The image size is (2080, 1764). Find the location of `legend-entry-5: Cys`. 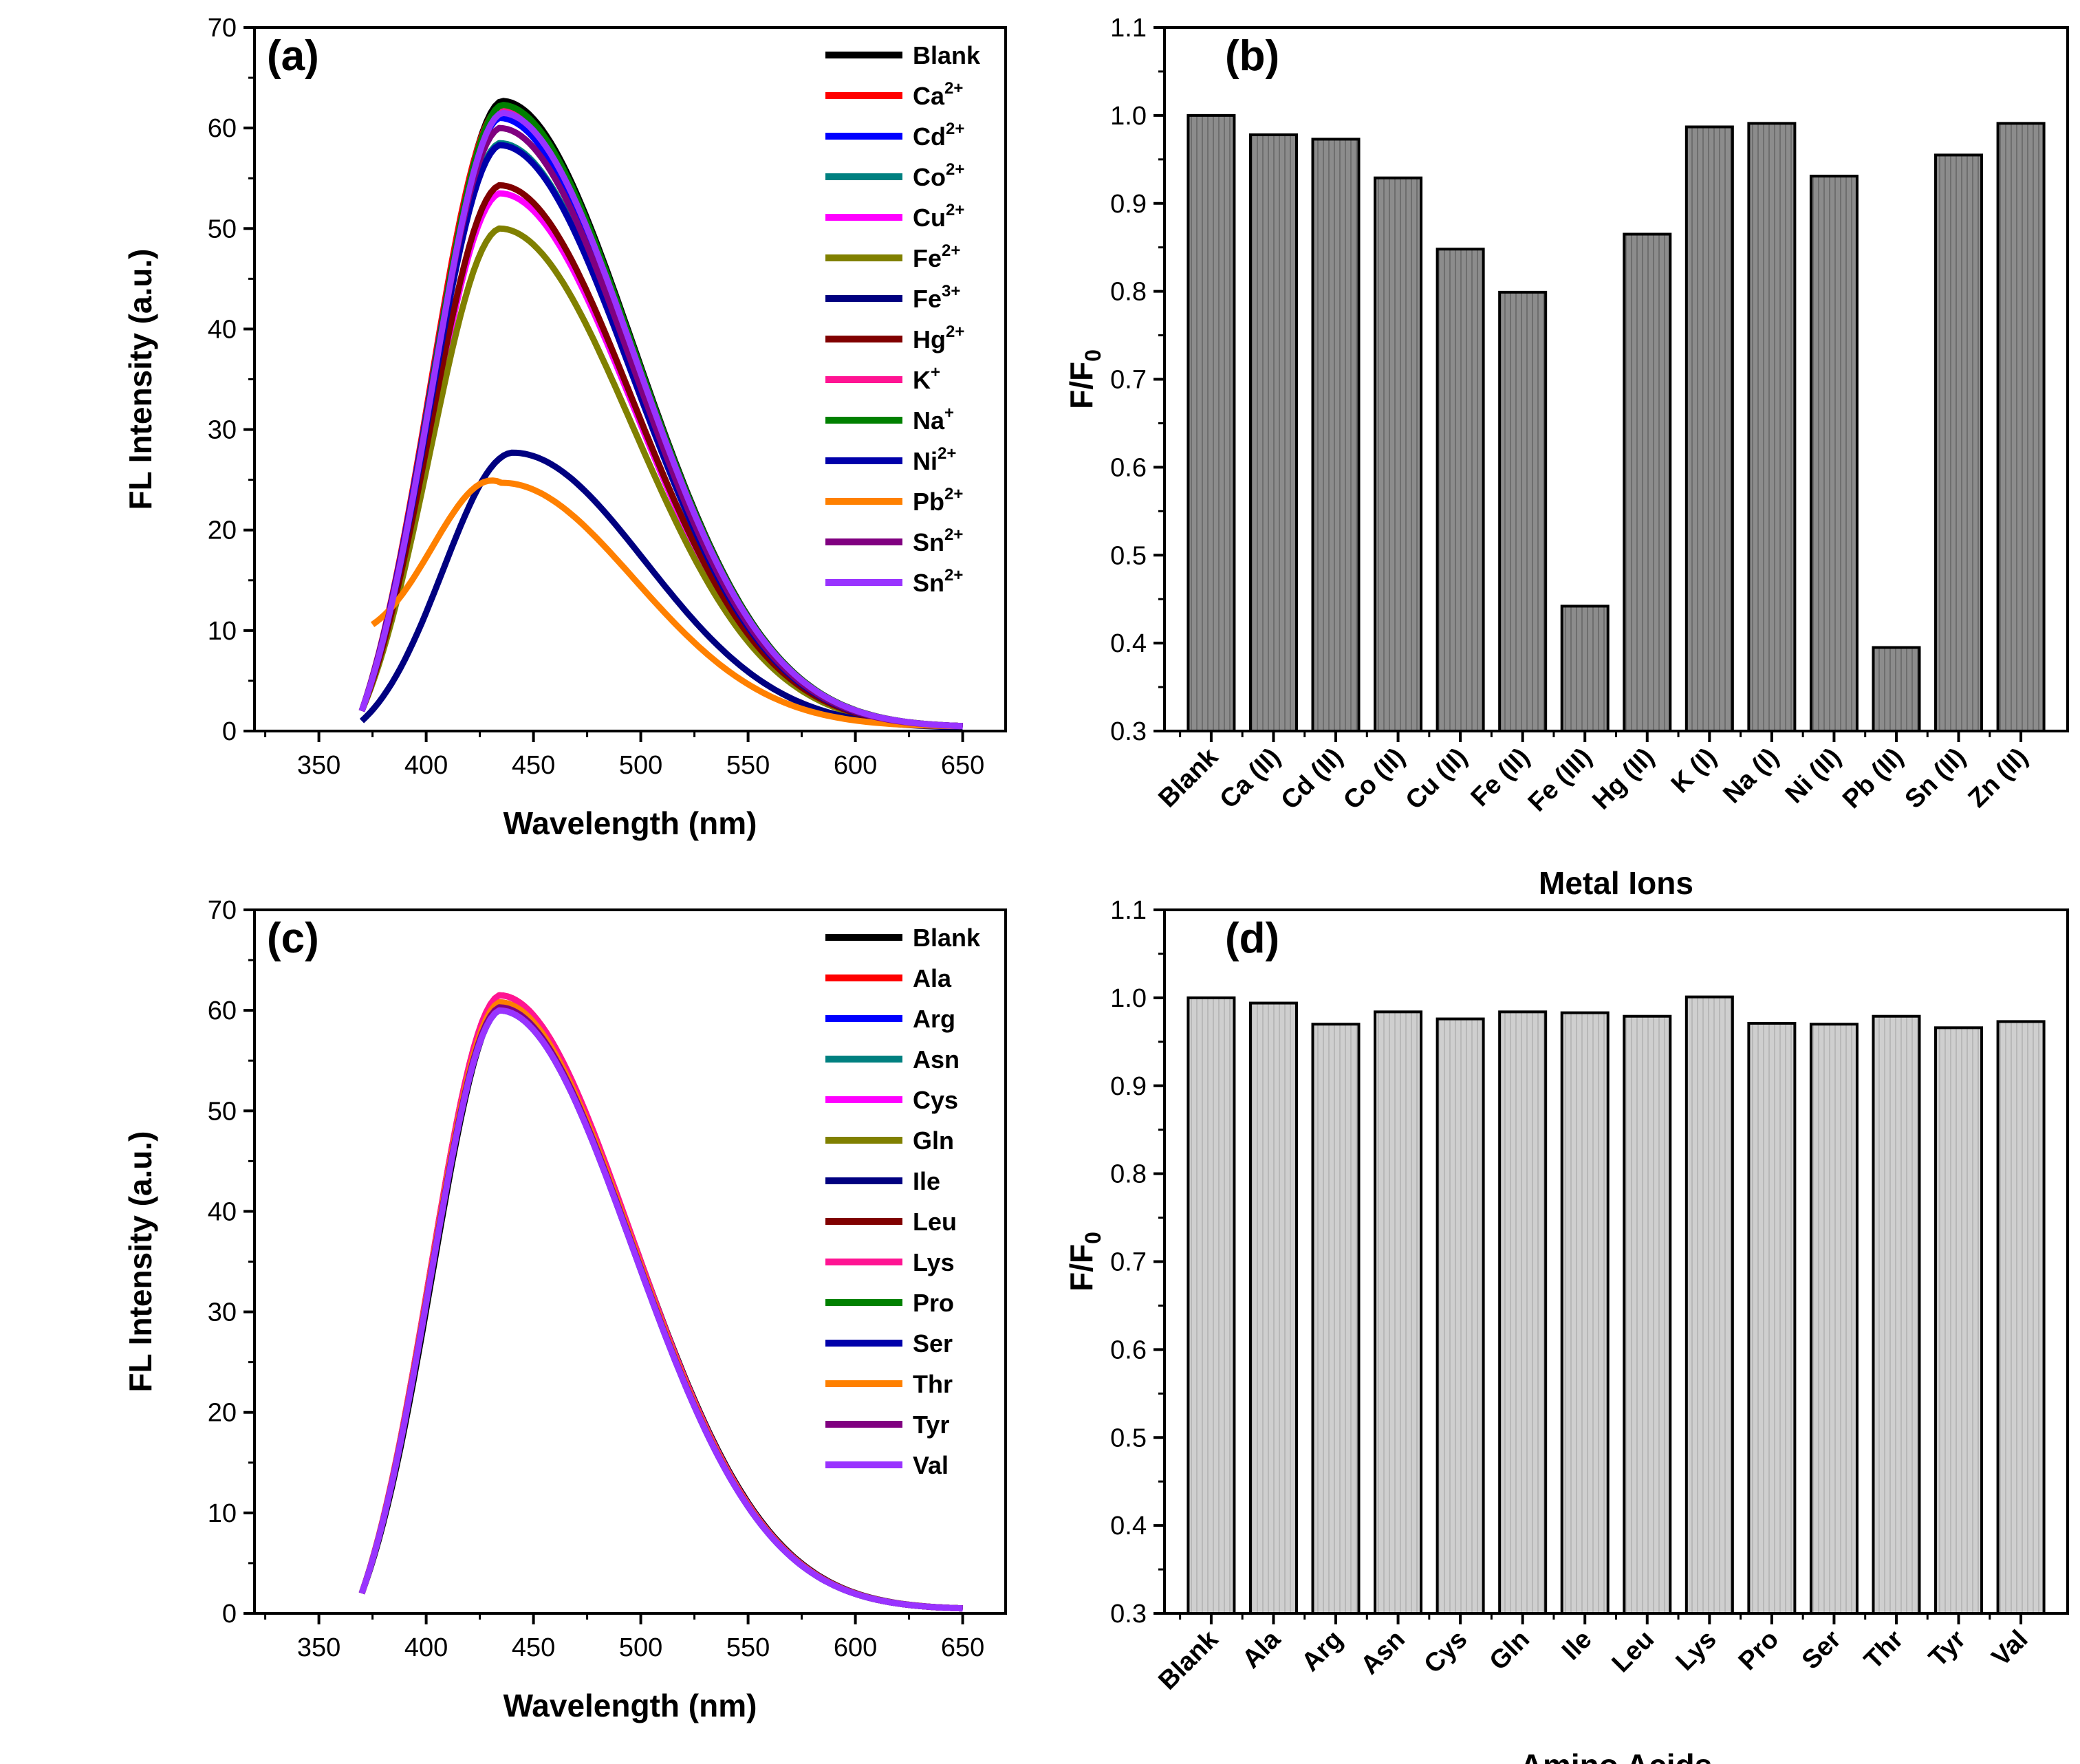

legend-entry-5: Cys is located at coordinates (935, 1100).